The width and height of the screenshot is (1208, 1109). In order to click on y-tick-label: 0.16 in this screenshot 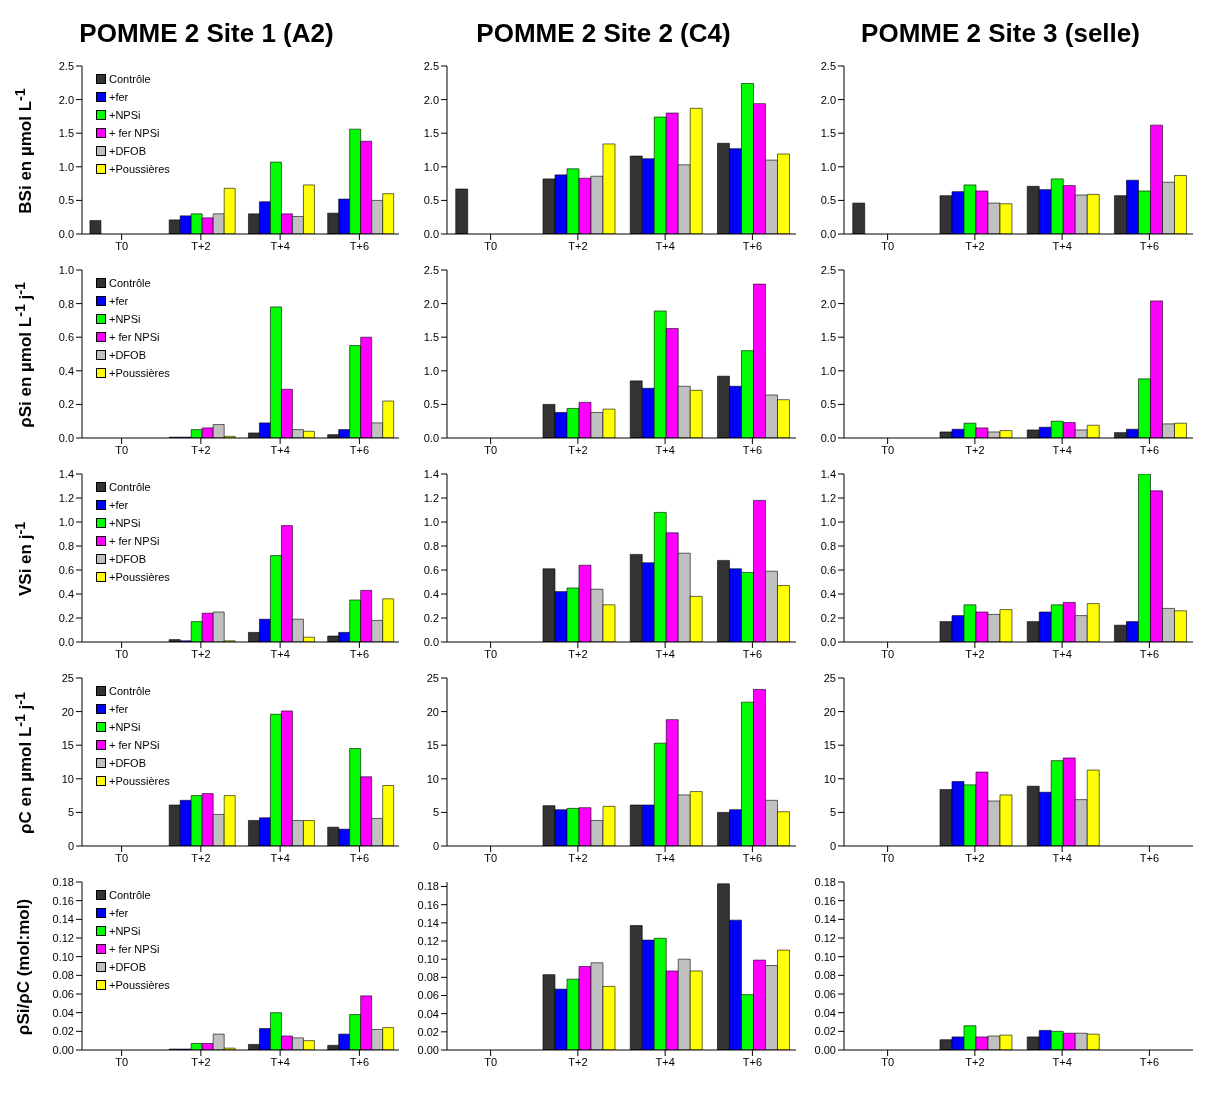, I will do `click(428, 904)`.